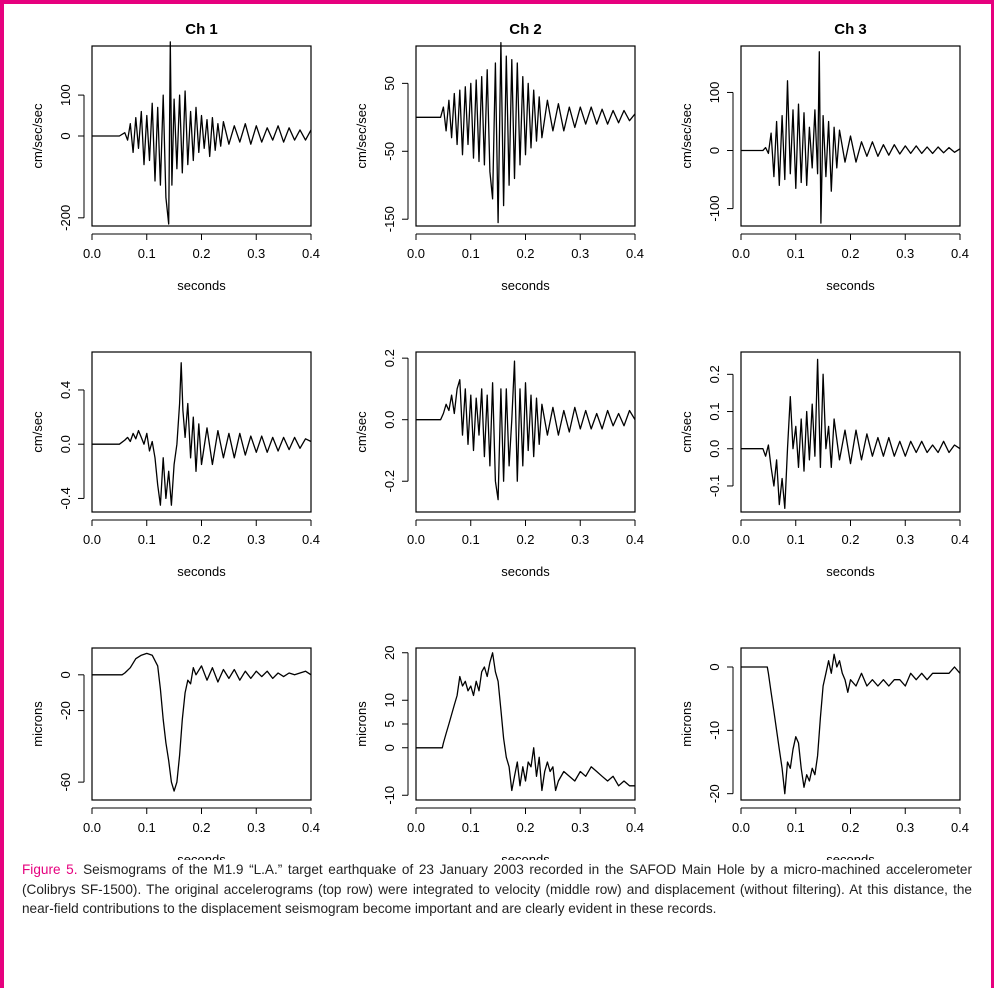  I want to click on panel-r2c1: 0.0 0.1 0.2 0.3 0.4 seconds -10 0 5 10 20 microns, so click(499, 753).